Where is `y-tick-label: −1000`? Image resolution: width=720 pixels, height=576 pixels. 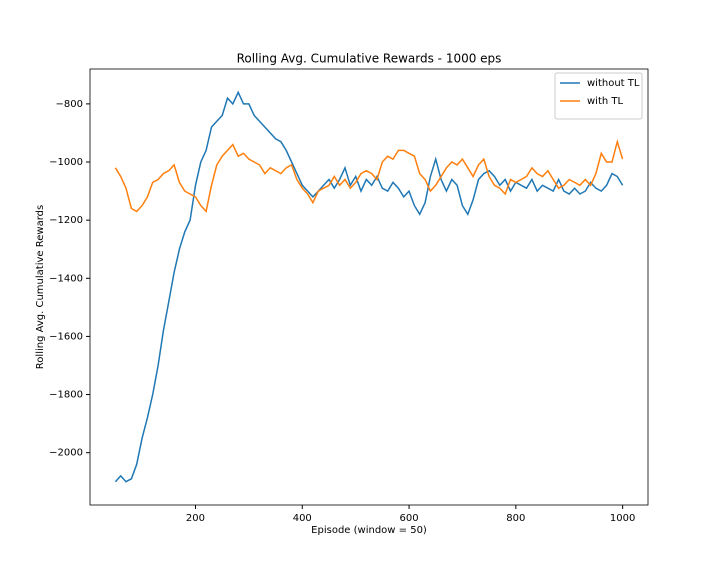 y-tick-label: −1000 is located at coordinates (66, 162).